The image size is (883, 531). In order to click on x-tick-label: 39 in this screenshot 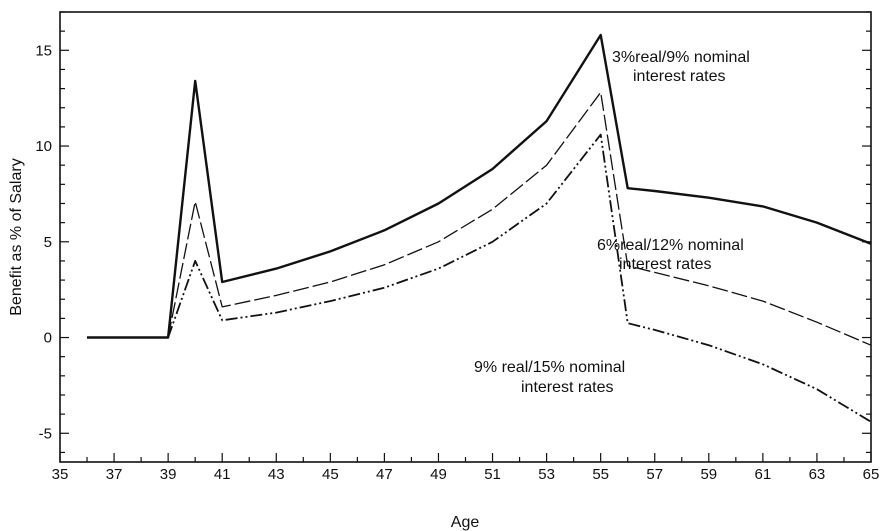, I will do `click(168, 474)`.